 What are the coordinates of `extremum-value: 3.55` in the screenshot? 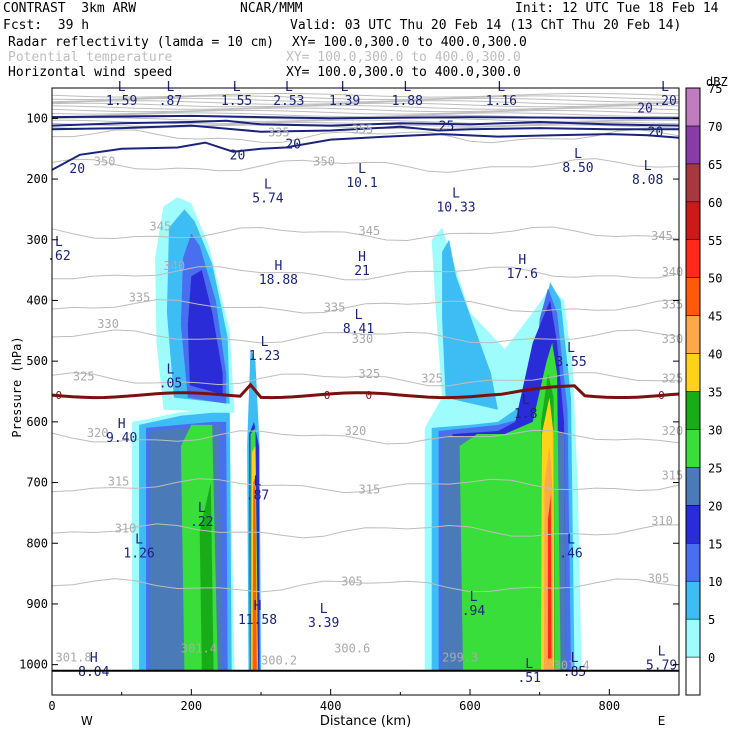 It's located at (570, 362).